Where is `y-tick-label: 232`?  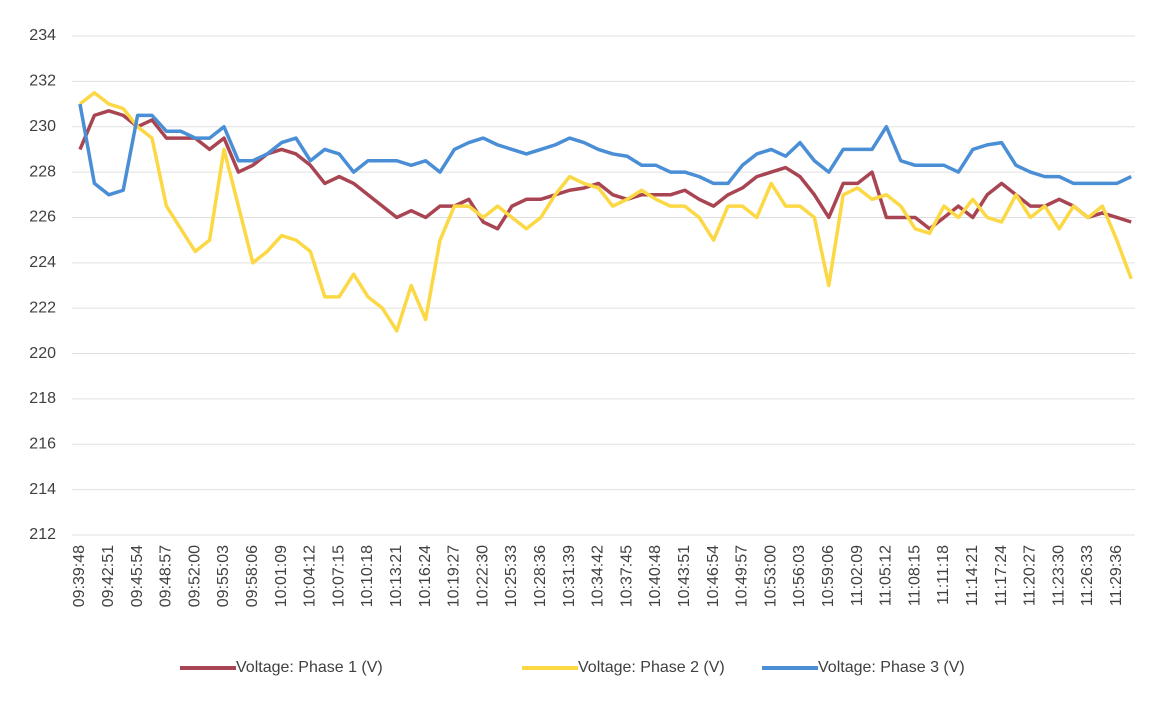 y-tick-label: 232 is located at coordinates (42, 81).